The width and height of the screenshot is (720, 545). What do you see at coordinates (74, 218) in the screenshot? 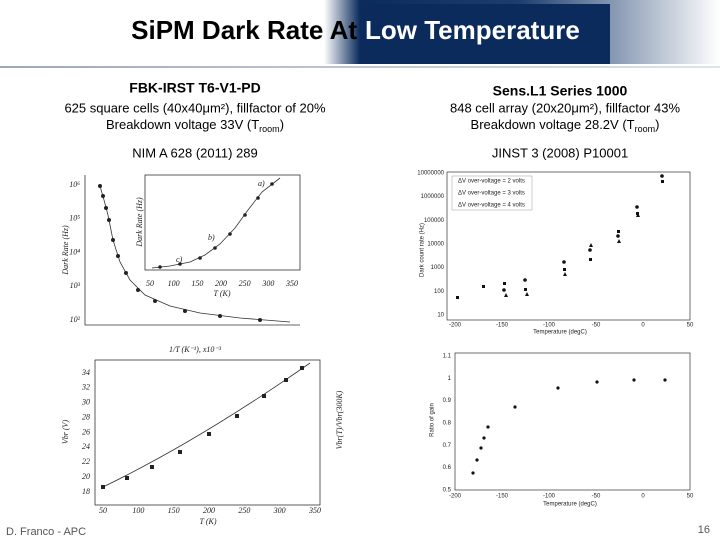
I see `y-tick-label: 10⁵` at bounding box center [74, 218].